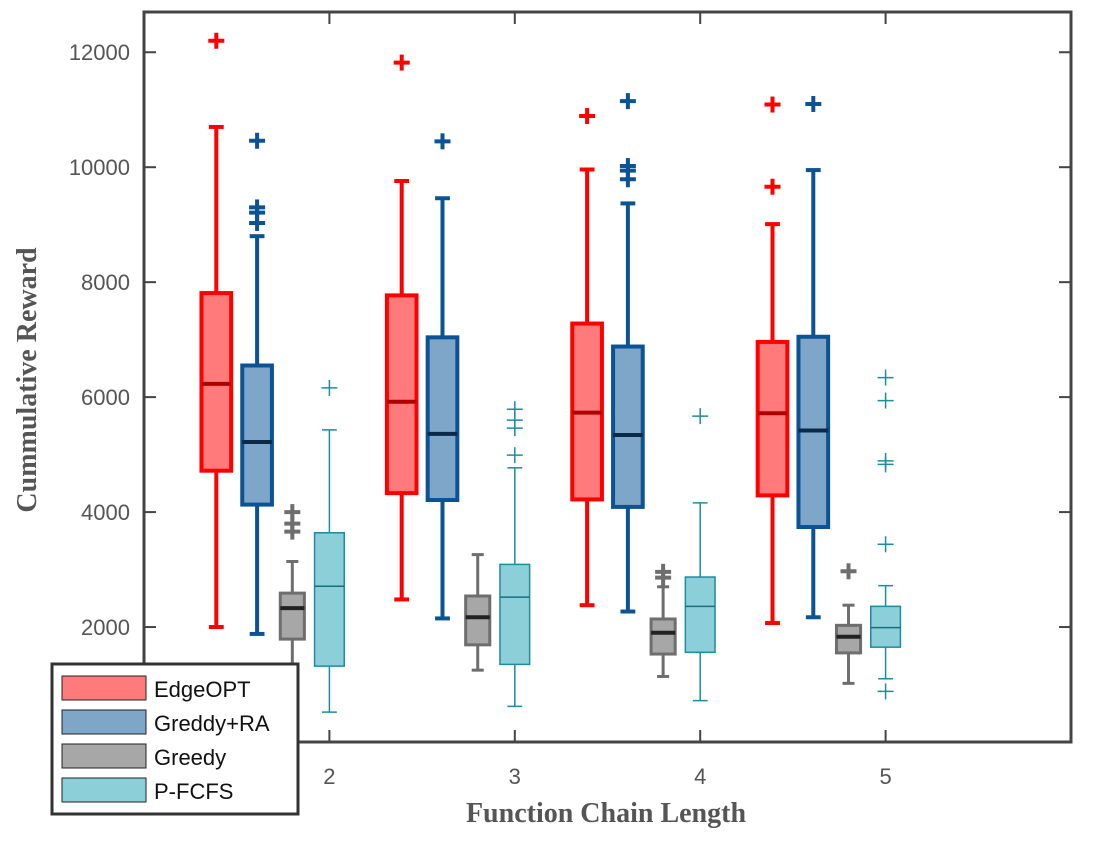  What do you see at coordinates (190, 757) in the screenshot?
I see `legend-label: Greedy` at bounding box center [190, 757].